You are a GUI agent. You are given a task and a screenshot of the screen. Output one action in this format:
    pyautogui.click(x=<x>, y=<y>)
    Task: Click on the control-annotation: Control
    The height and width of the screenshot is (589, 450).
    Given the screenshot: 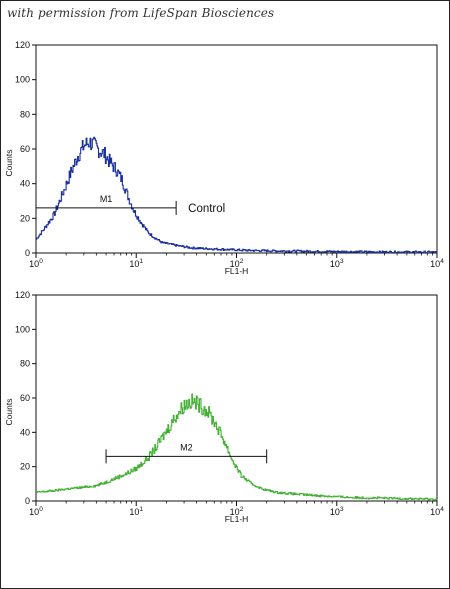 What is the action you would take?
    pyautogui.click(x=206, y=209)
    